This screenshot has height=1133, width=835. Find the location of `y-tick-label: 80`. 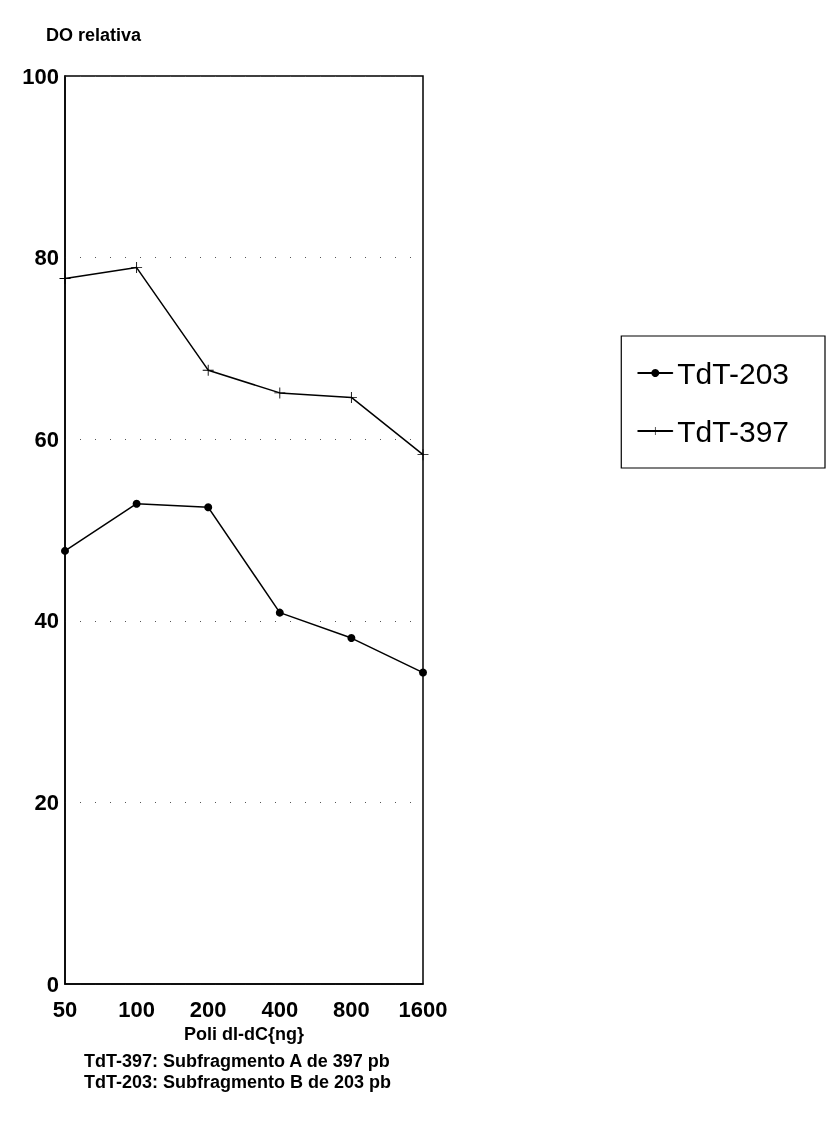

y-tick-label: 80 is located at coordinates (46, 258).